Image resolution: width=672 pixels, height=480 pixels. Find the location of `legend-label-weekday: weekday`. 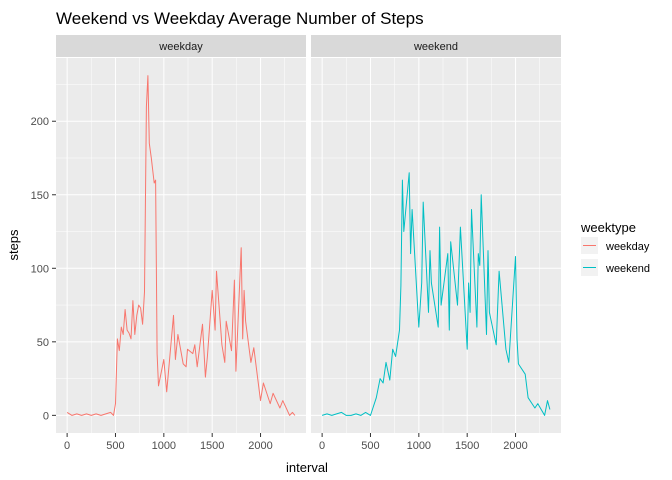

legend-label-weekday: weekday is located at coordinates (627, 247).